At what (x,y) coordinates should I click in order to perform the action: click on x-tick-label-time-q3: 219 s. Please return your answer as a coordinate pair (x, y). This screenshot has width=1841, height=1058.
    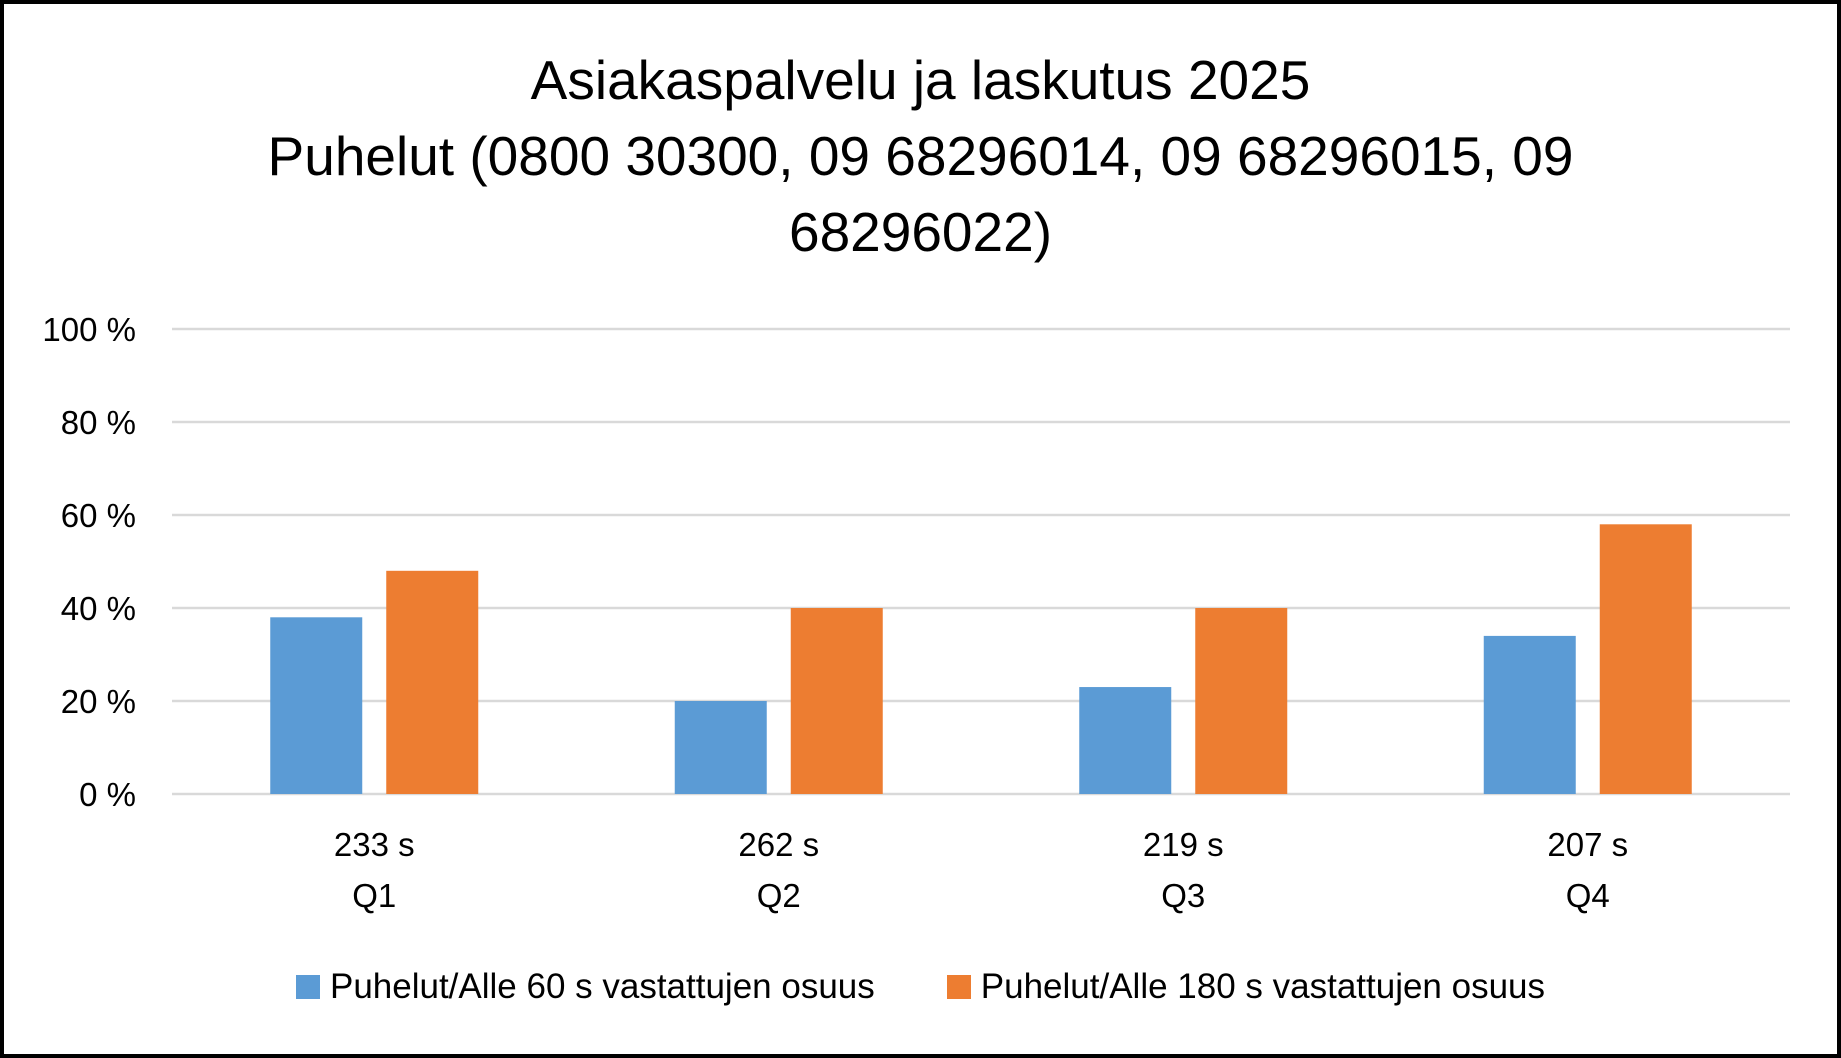
    Looking at the image, I should click on (1183, 844).